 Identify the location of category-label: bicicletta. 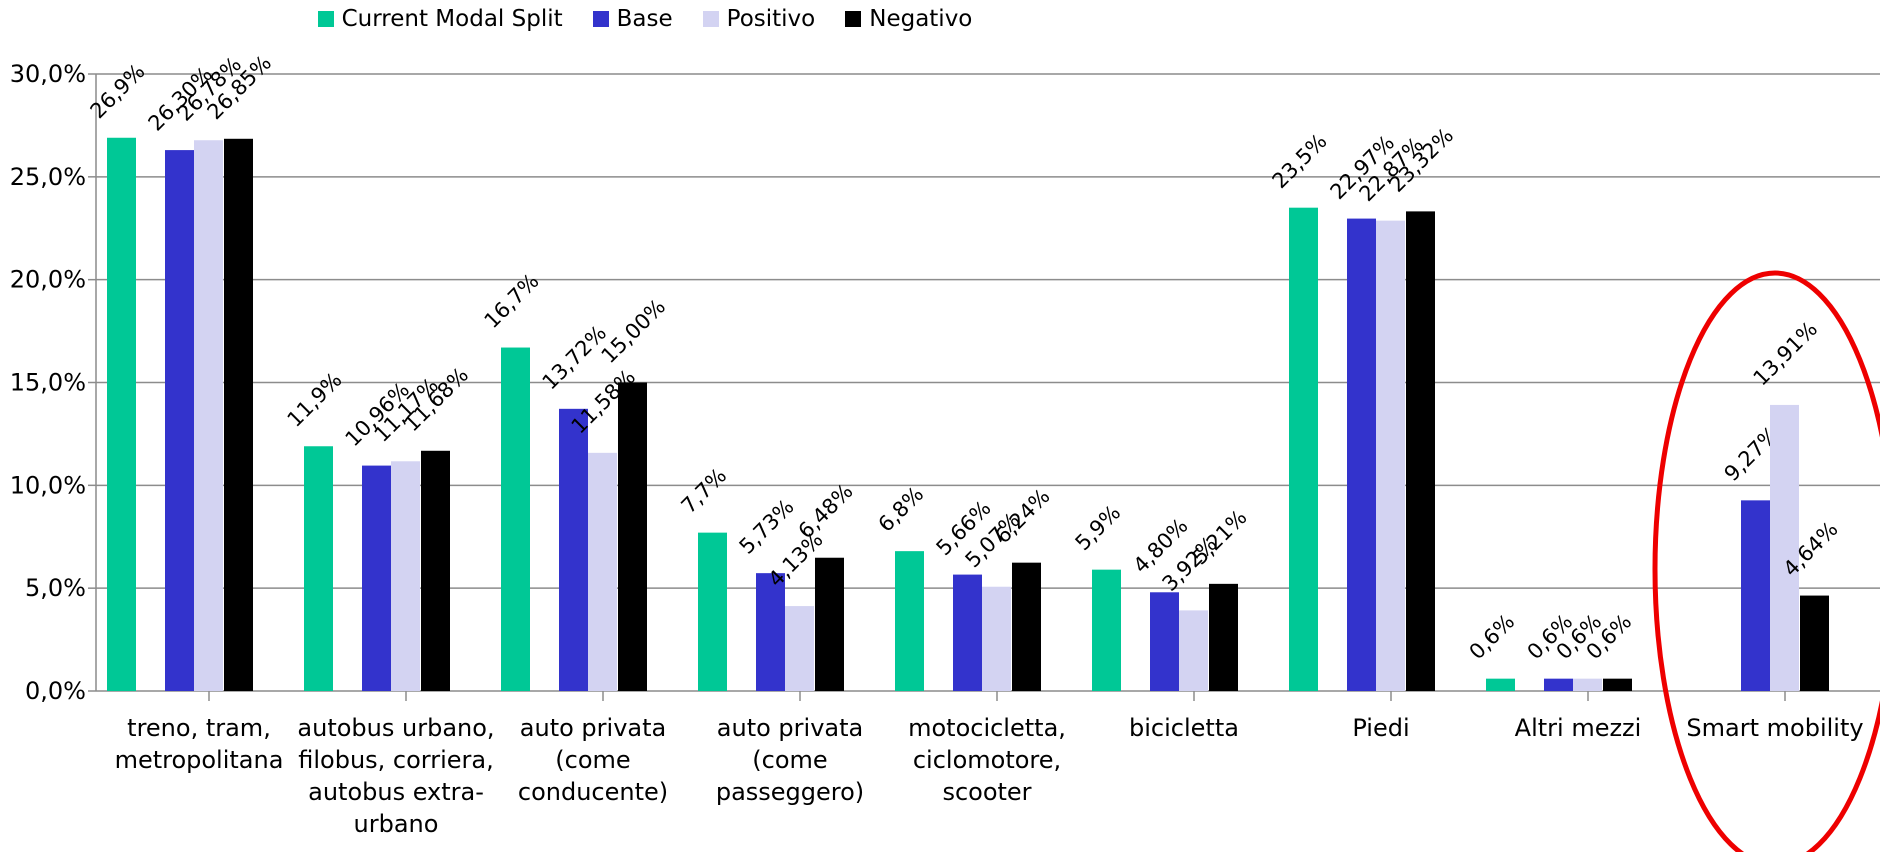
(1184, 728).